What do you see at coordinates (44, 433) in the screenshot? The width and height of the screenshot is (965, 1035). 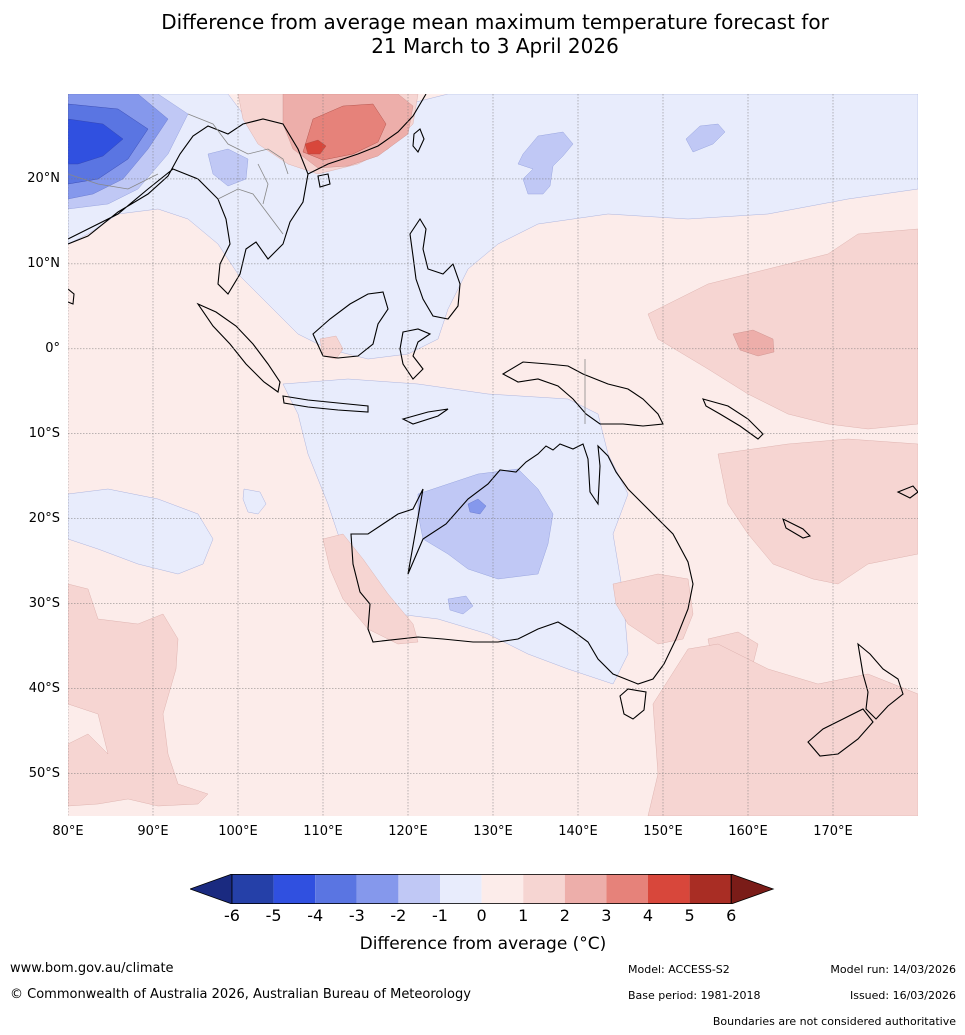 I see `lat-tick-label: 10°S` at bounding box center [44, 433].